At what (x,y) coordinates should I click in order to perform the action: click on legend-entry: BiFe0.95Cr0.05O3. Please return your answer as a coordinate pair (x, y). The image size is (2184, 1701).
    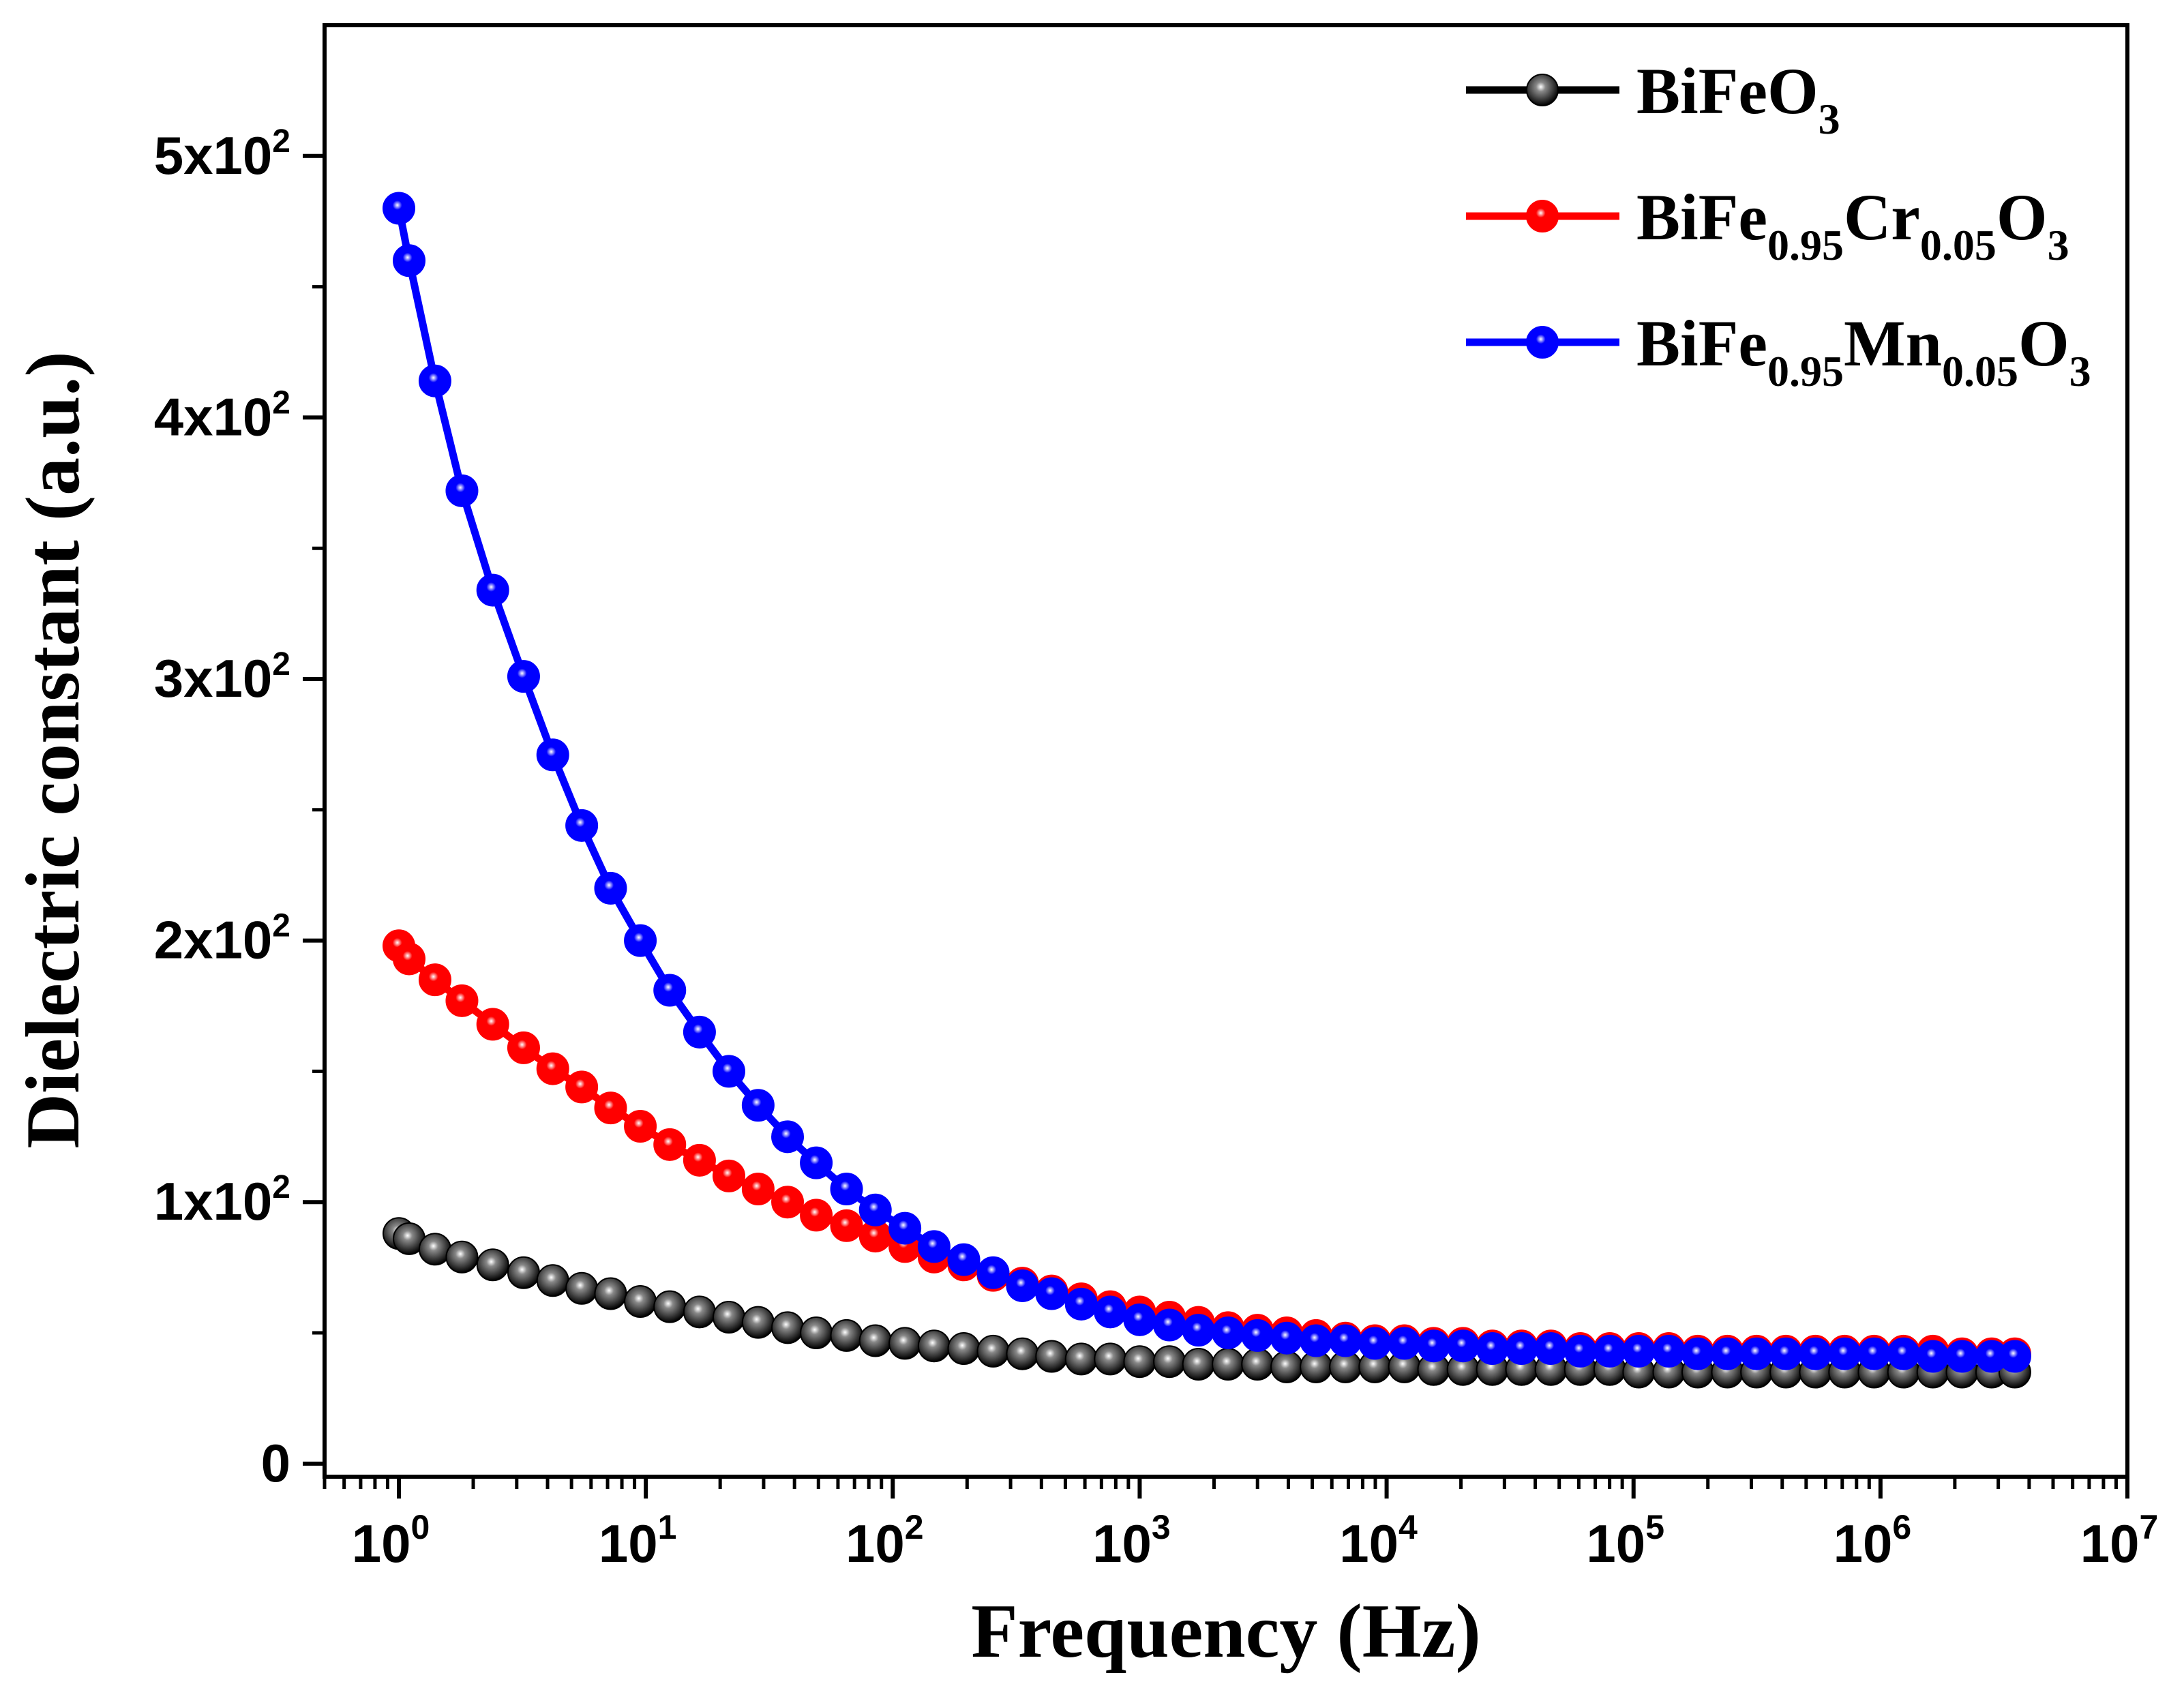
    Looking at the image, I should click on (1767, 225).